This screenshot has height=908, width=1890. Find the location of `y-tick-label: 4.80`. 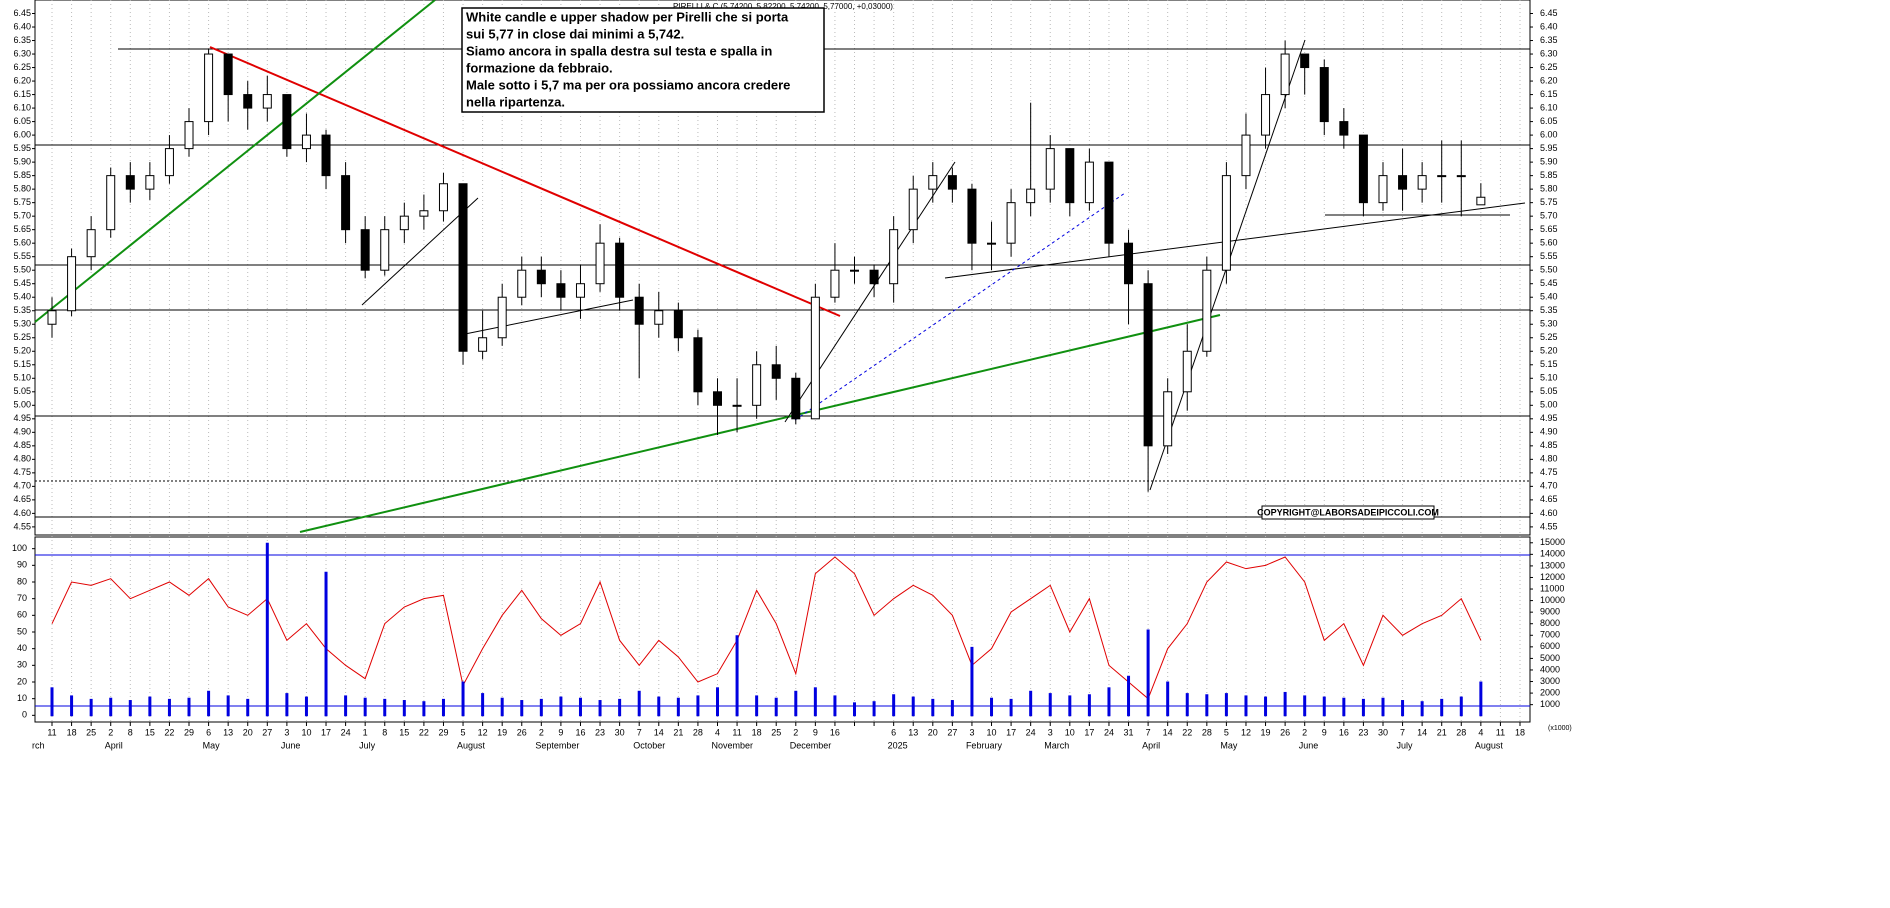

y-tick-label: 4.80 is located at coordinates (1549, 459).